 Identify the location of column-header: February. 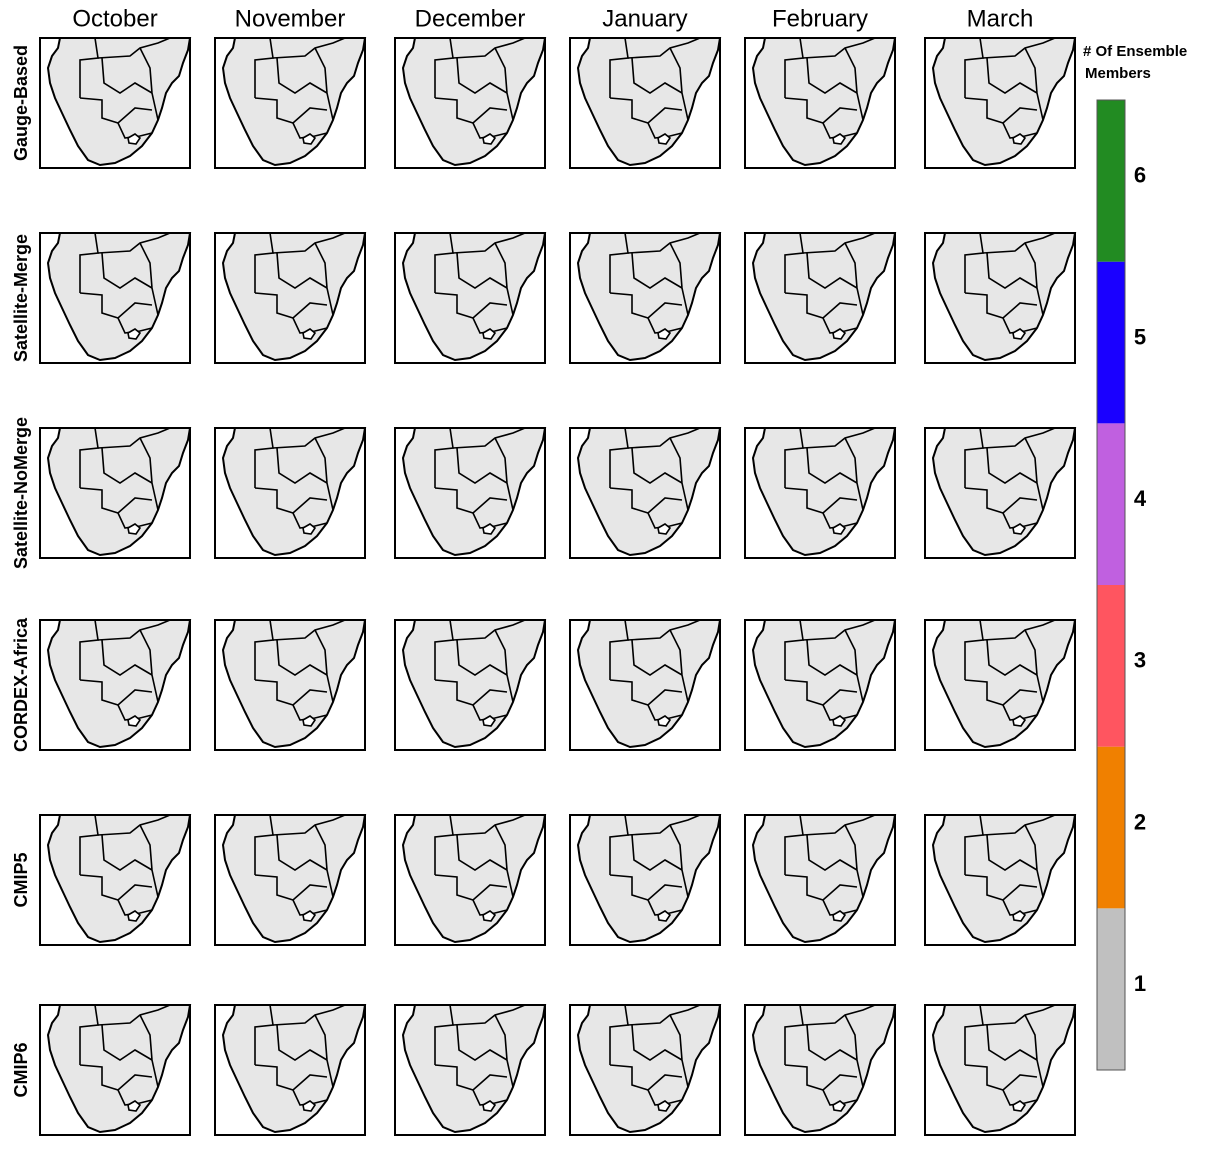
(820, 18).